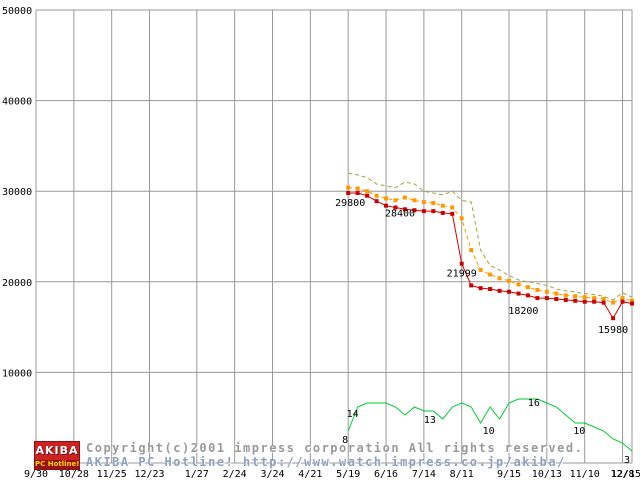 The width and height of the screenshot is (640, 480). Describe the element at coordinates (235, 474) in the screenshot. I see `svg-text: 2/24` at that location.